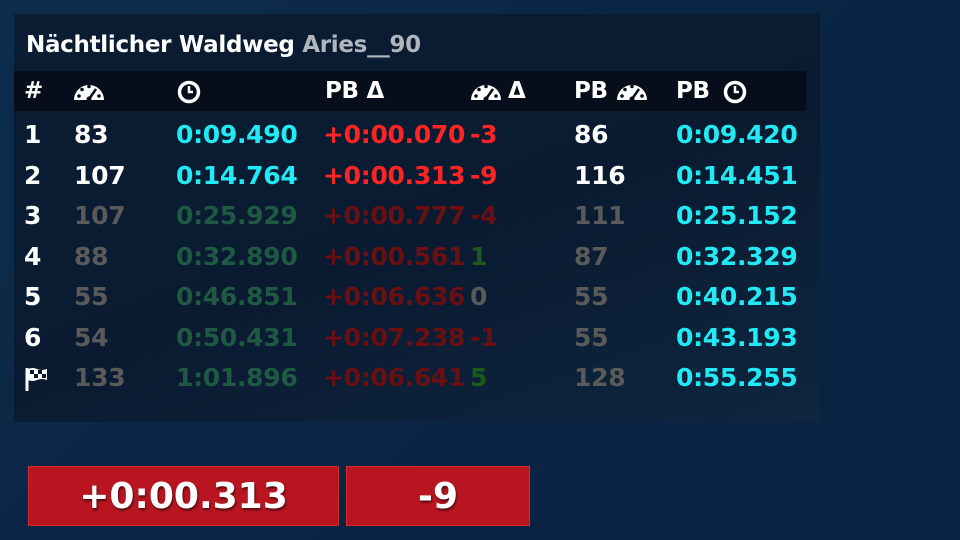 The width and height of the screenshot is (960, 540). I want to click on header-checkpoint: #, so click(33, 91).